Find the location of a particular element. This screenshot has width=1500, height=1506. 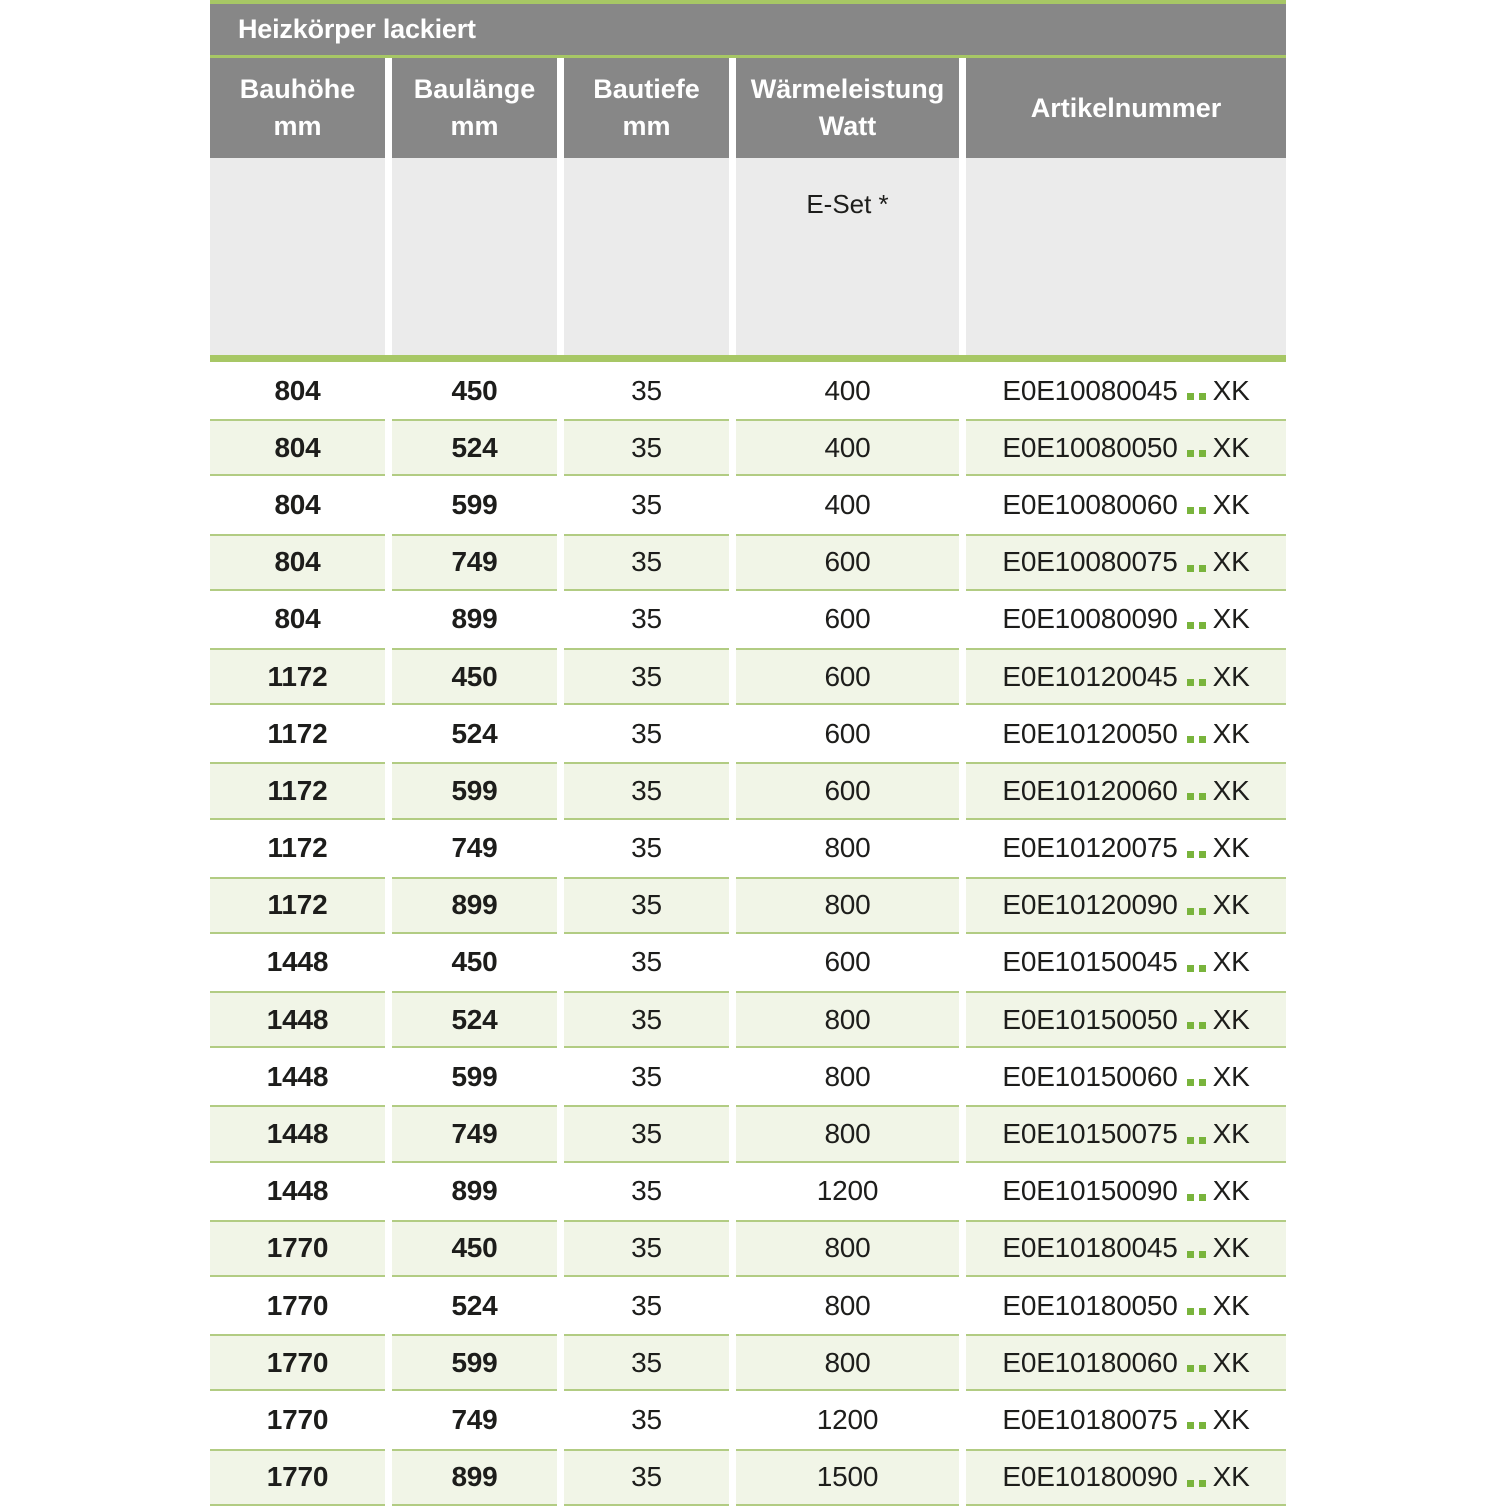

artikelnummer-prefix: E0E10120090 is located at coordinates (1090, 905).